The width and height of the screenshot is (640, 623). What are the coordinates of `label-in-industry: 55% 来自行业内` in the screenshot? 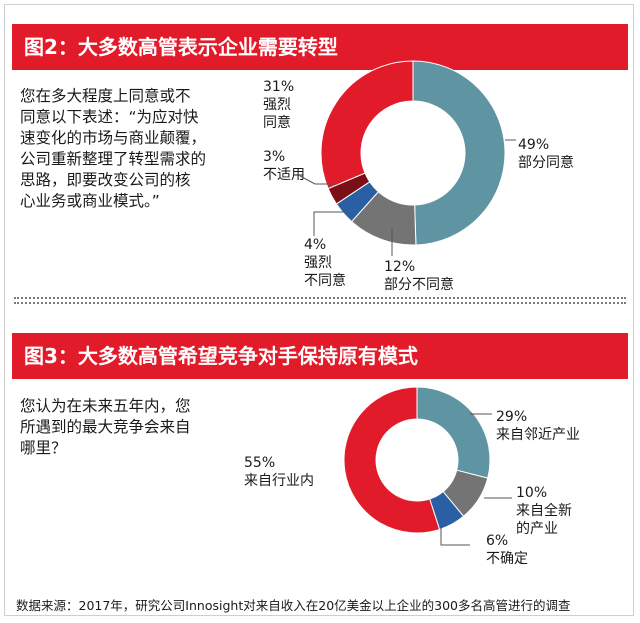 It's located at (279, 472).